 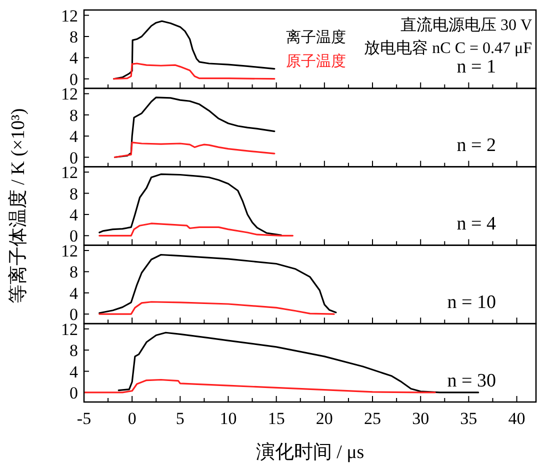 I want to click on x-tick-label: 35, so click(x=469, y=418).